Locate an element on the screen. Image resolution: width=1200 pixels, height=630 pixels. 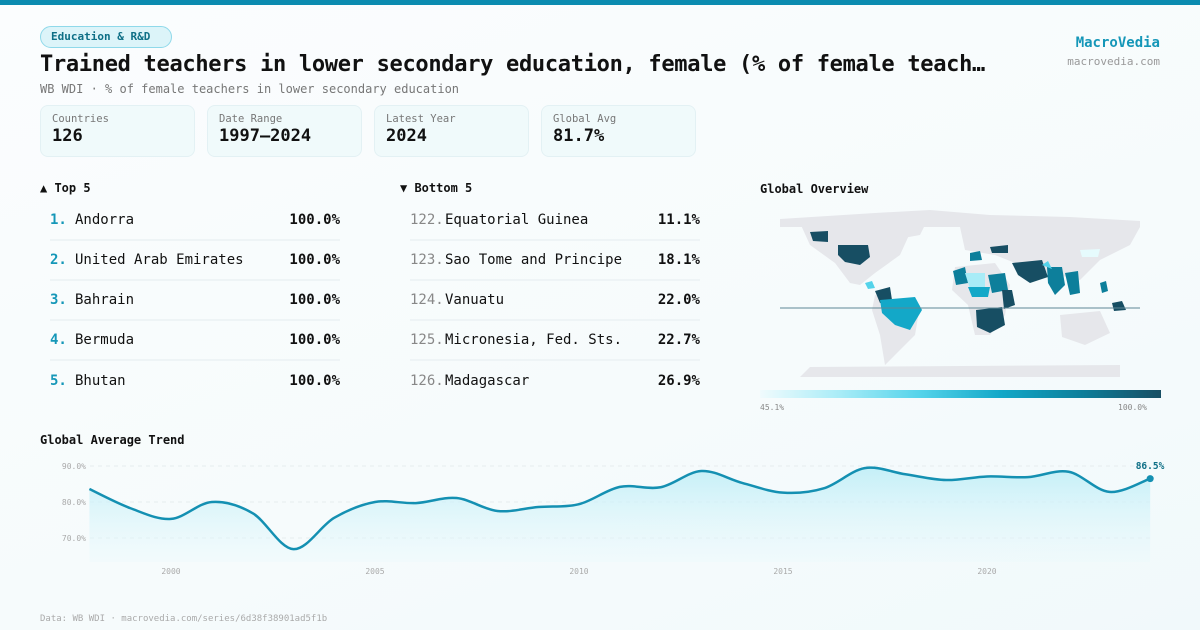
country-name: Bermuda is located at coordinates (105, 340).